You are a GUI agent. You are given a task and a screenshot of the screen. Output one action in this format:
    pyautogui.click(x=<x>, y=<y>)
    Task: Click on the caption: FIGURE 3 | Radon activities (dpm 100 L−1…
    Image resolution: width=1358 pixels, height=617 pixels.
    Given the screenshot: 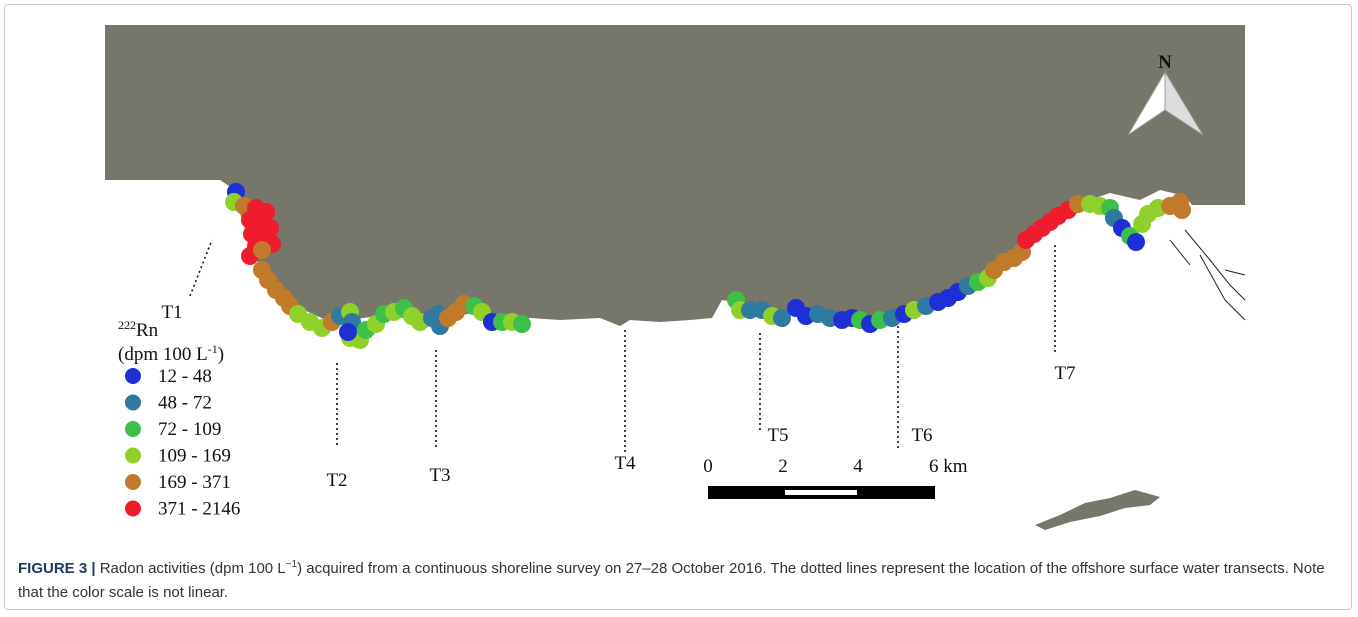 What is the action you would take?
    pyautogui.click(x=678, y=579)
    